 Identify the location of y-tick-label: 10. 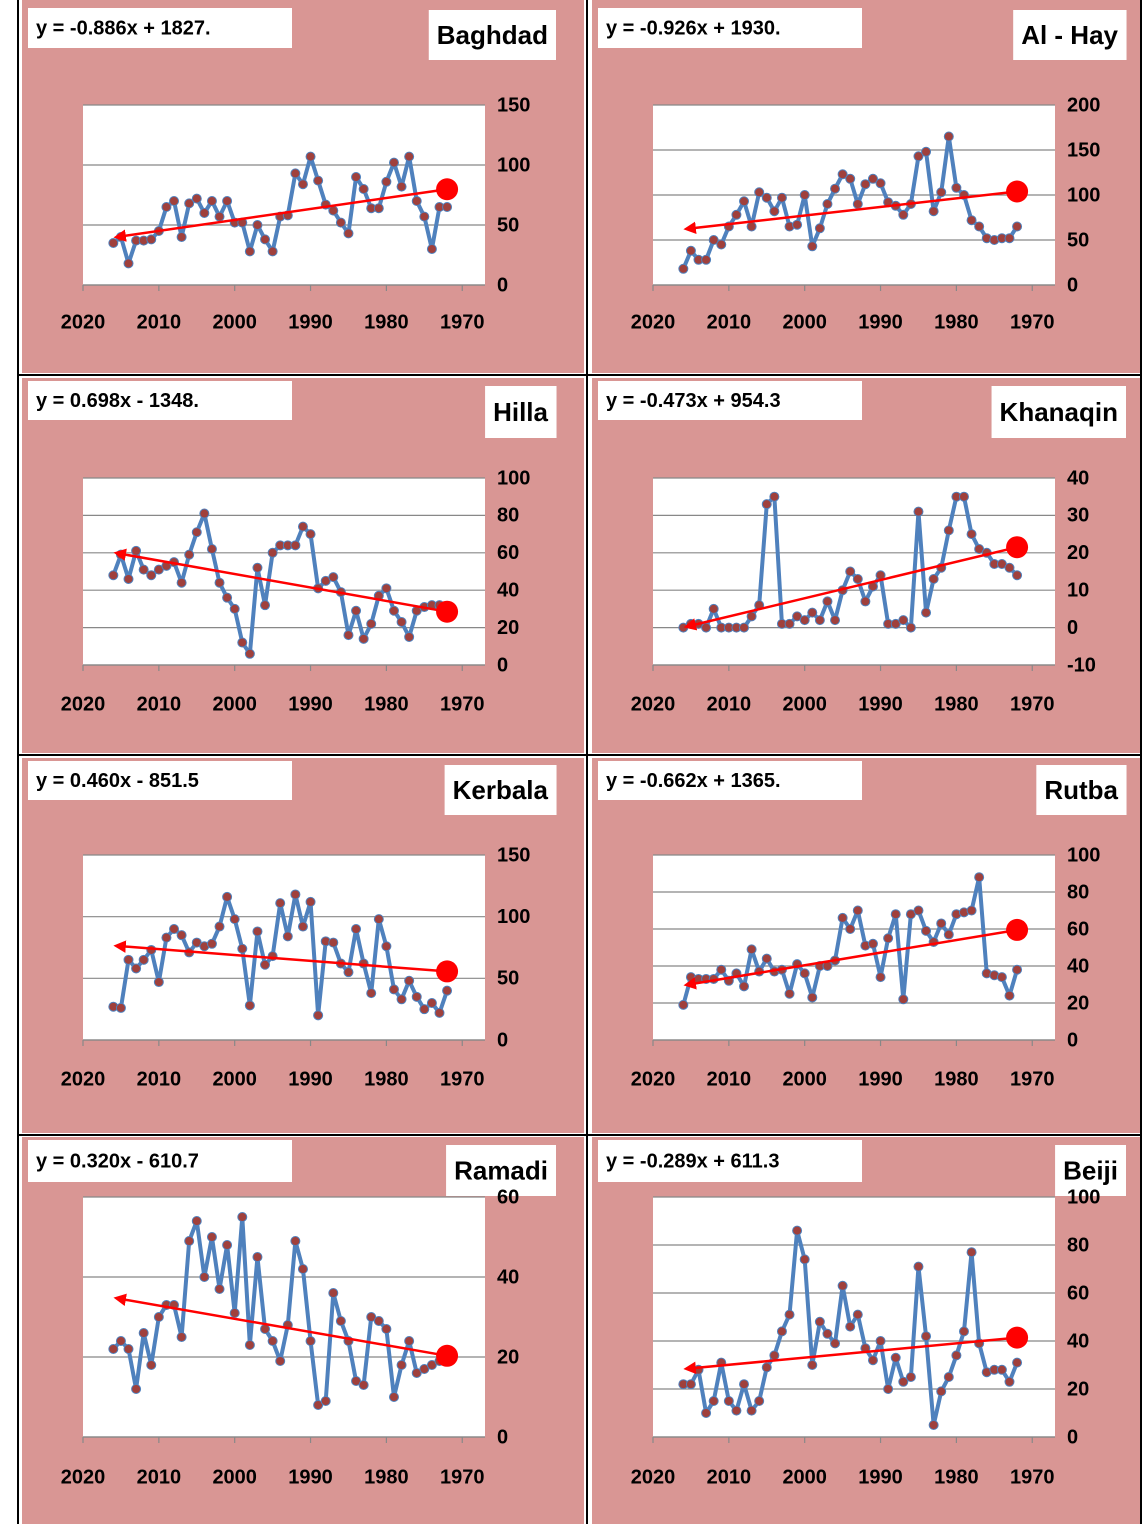
(1078, 590).